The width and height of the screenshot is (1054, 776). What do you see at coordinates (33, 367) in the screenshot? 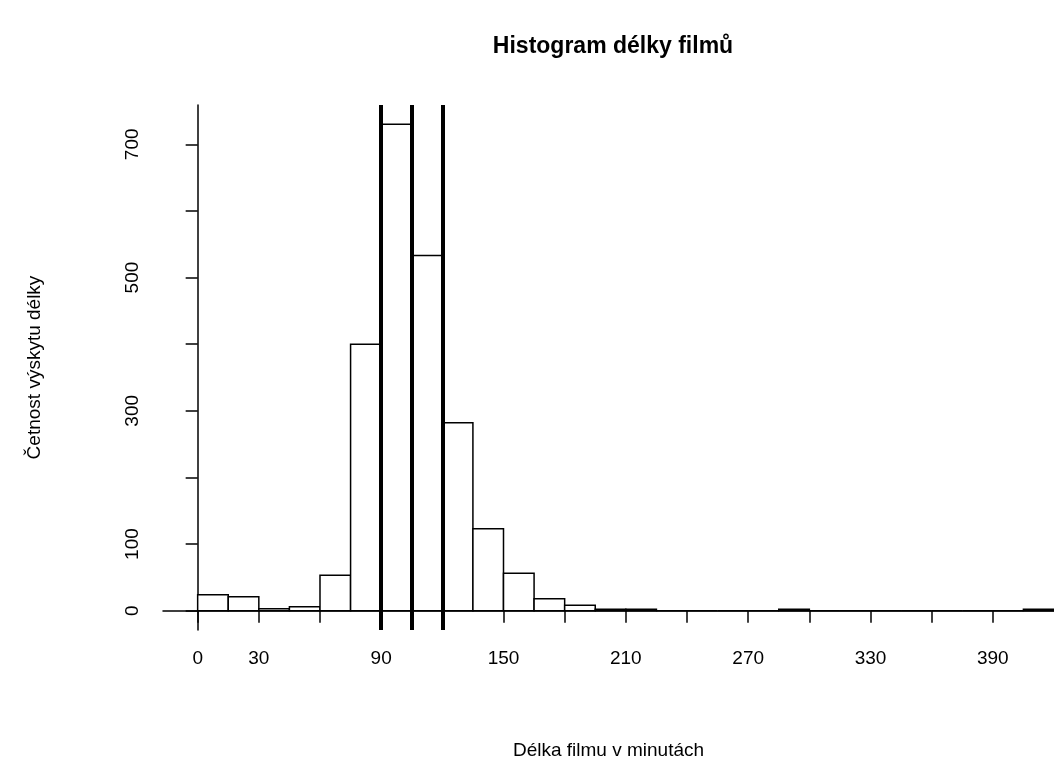
I see `y-axis-title: Četnost výskytu délky` at bounding box center [33, 367].